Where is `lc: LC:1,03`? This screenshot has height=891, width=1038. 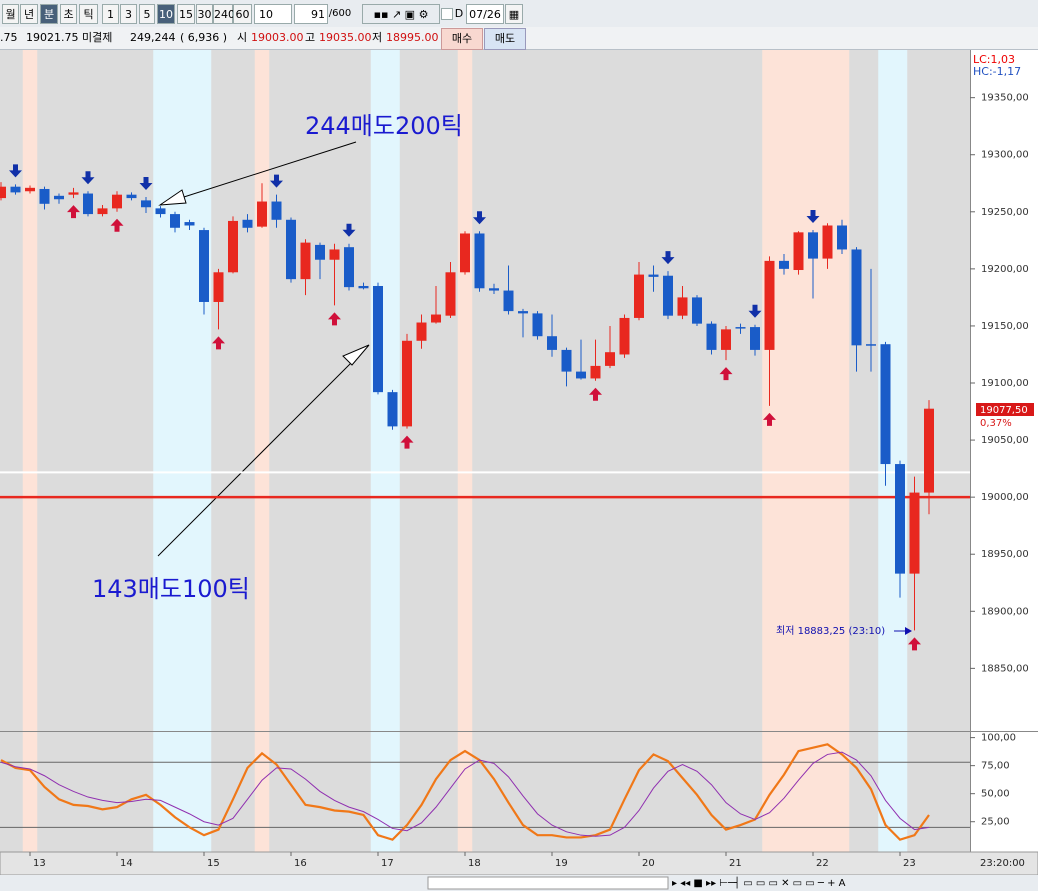 lc: LC:1,03 is located at coordinates (994, 59).